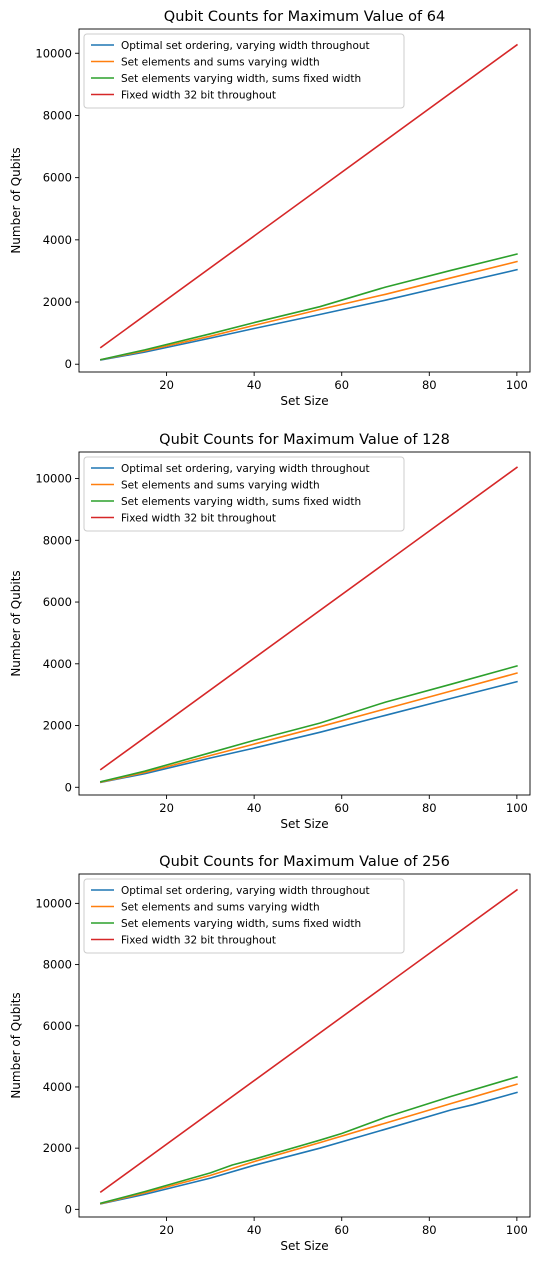  Describe the element at coordinates (304, 17) in the screenshot. I see `chart-title: Qubit Counts for Maximum Value of 64` at that location.